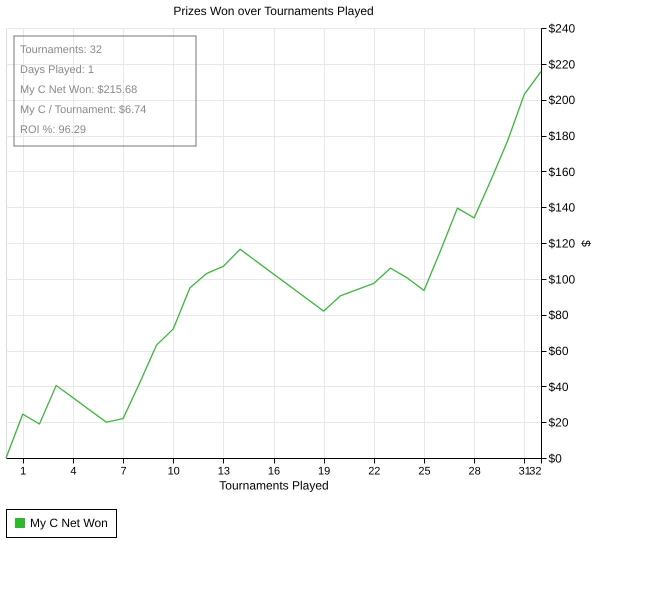  Describe the element at coordinates (53, 130) in the screenshot. I see `annotation: ROI %: 96.29` at that location.